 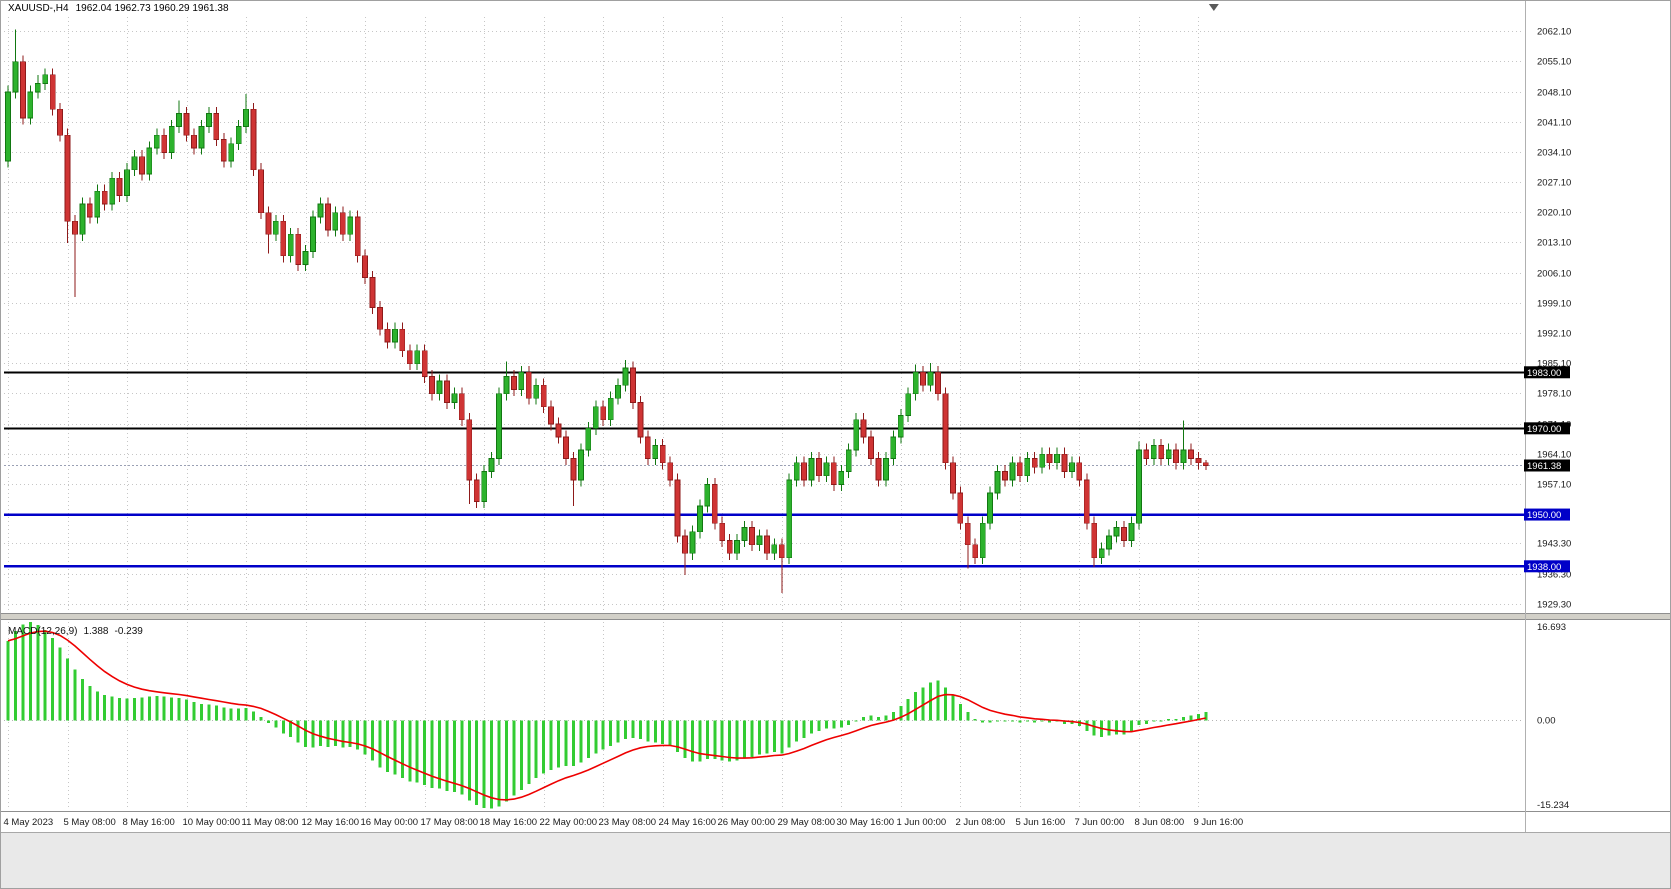 I want to click on time-tick-label: 12 May 16:00, so click(x=331, y=822).